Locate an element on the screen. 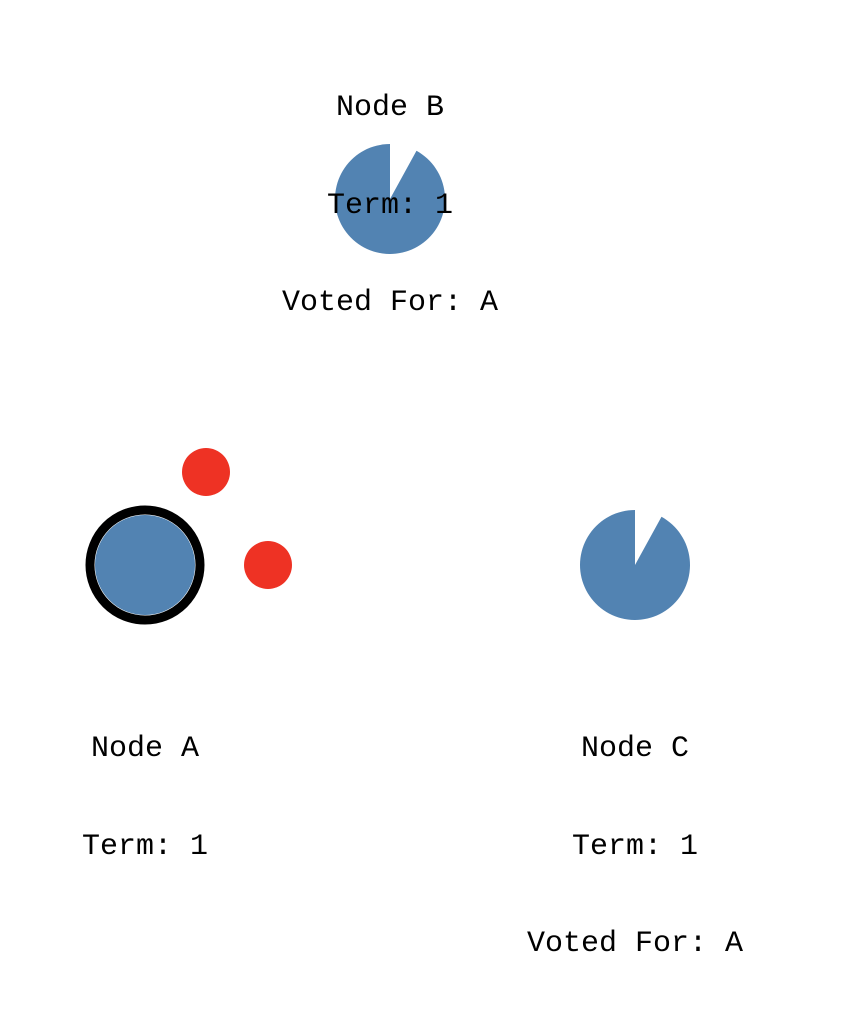 The height and width of the screenshot is (1026, 858). node-c-name: Node C is located at coordinates (635, 749).